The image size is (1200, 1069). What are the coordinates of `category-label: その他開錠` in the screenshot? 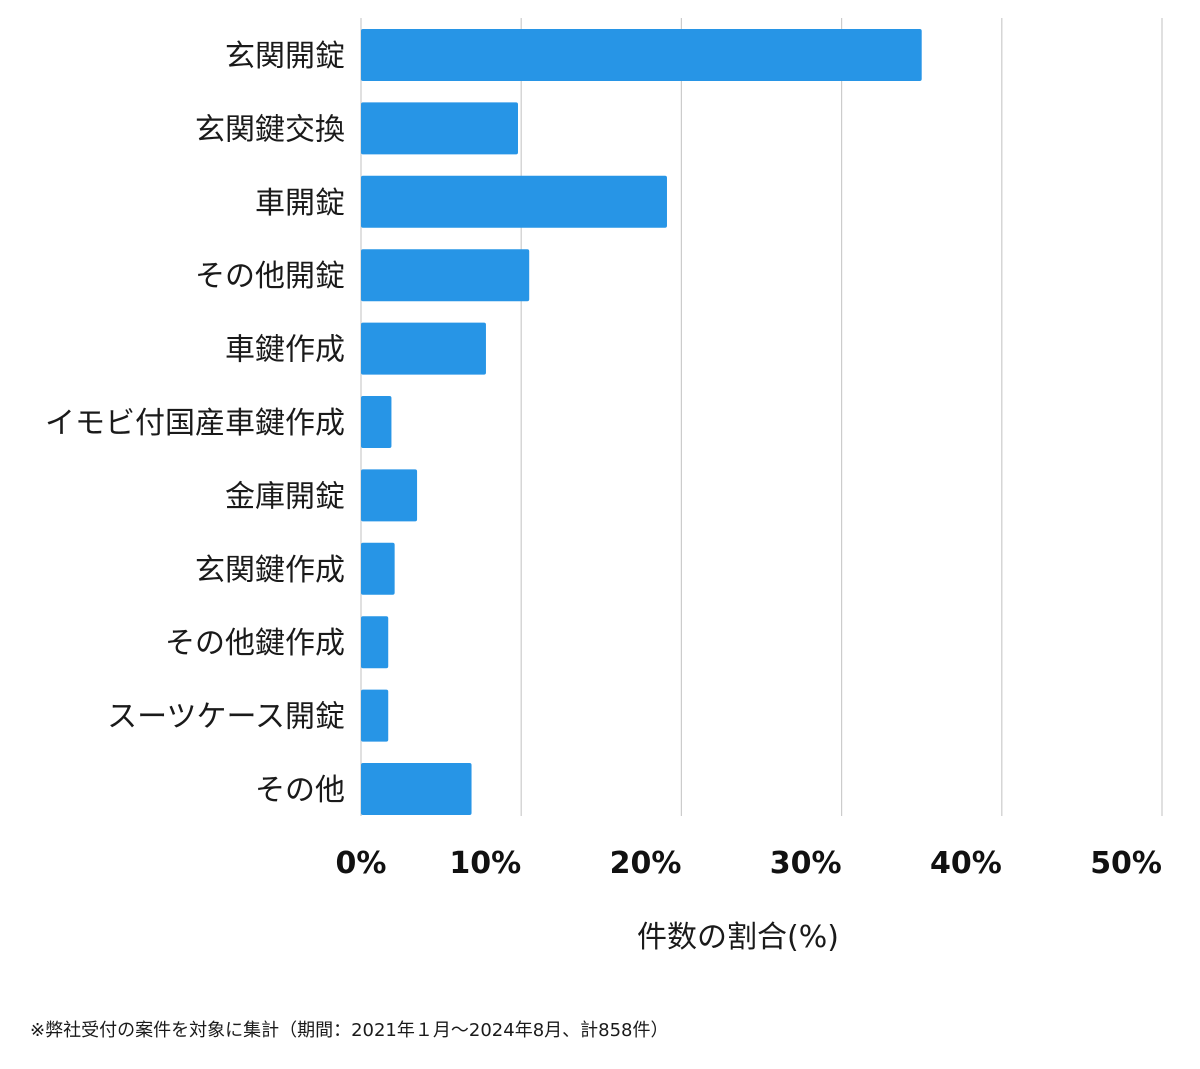 It's located at (270, 276).